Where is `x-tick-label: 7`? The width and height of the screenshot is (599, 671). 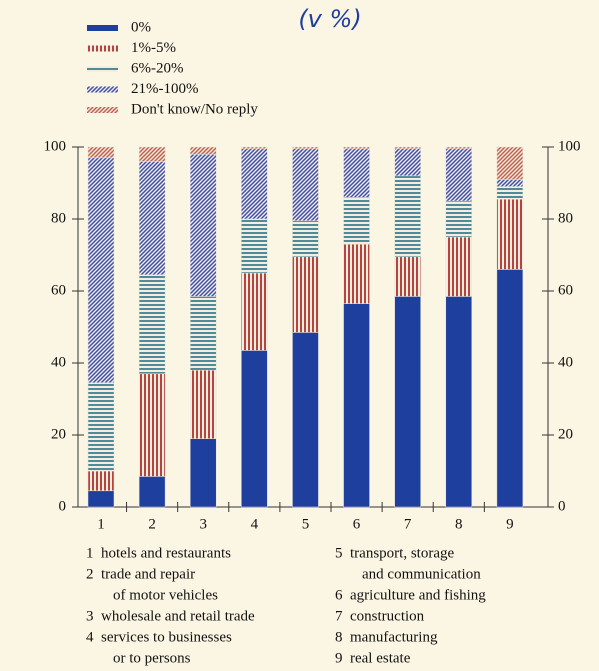
x-tick-label: 7 is located at coordinates (408, 524).